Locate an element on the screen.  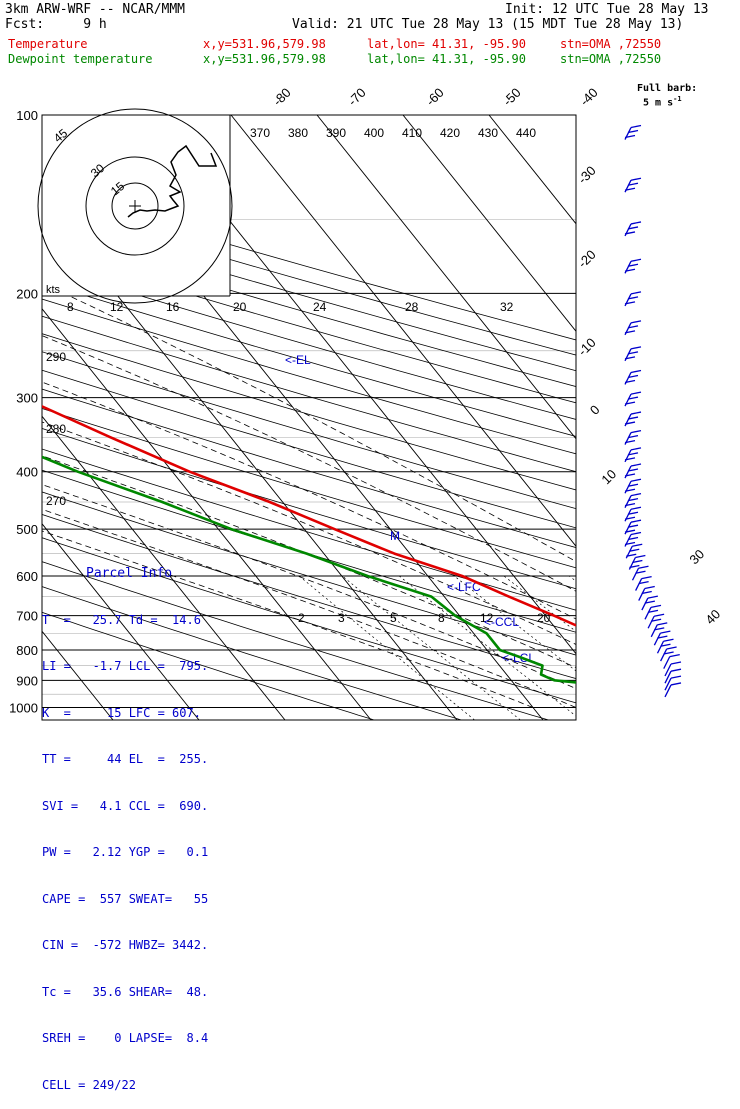
isotherm-label: -50 is located at coordinates (512, 97).